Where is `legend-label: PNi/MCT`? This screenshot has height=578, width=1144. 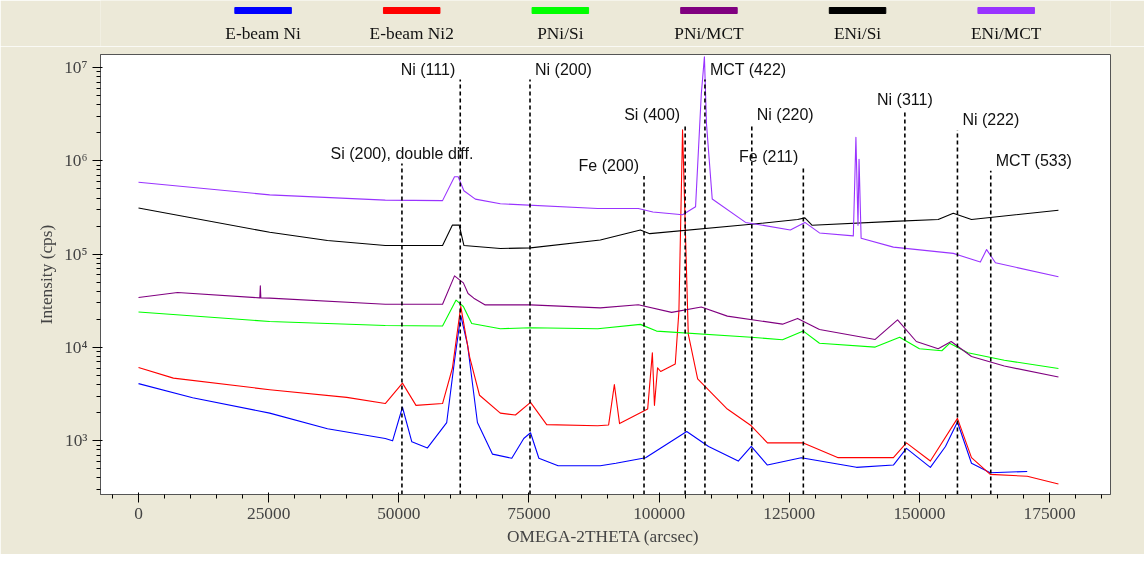
legend-label: PNi/MCT is located at coordinates (709, 33).